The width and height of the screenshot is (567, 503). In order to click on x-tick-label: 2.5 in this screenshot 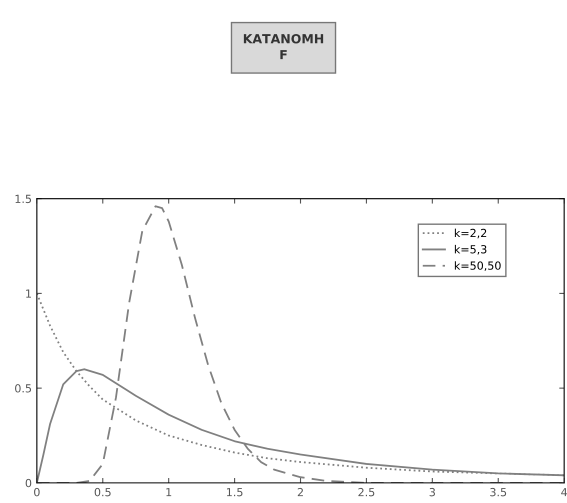, I will do `click(366, 492)`.